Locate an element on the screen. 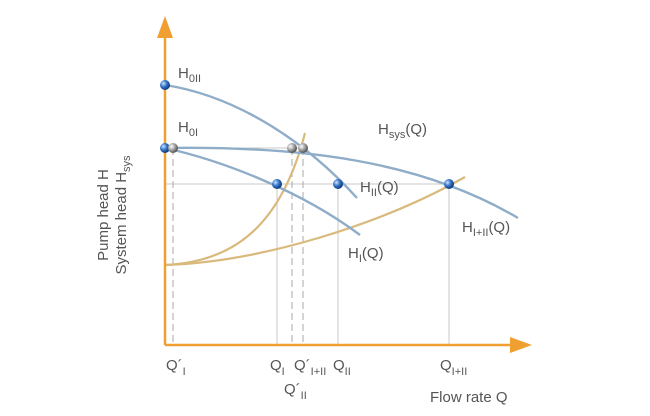  label-hii: HII(Q) is located at coordinates (379, 189).